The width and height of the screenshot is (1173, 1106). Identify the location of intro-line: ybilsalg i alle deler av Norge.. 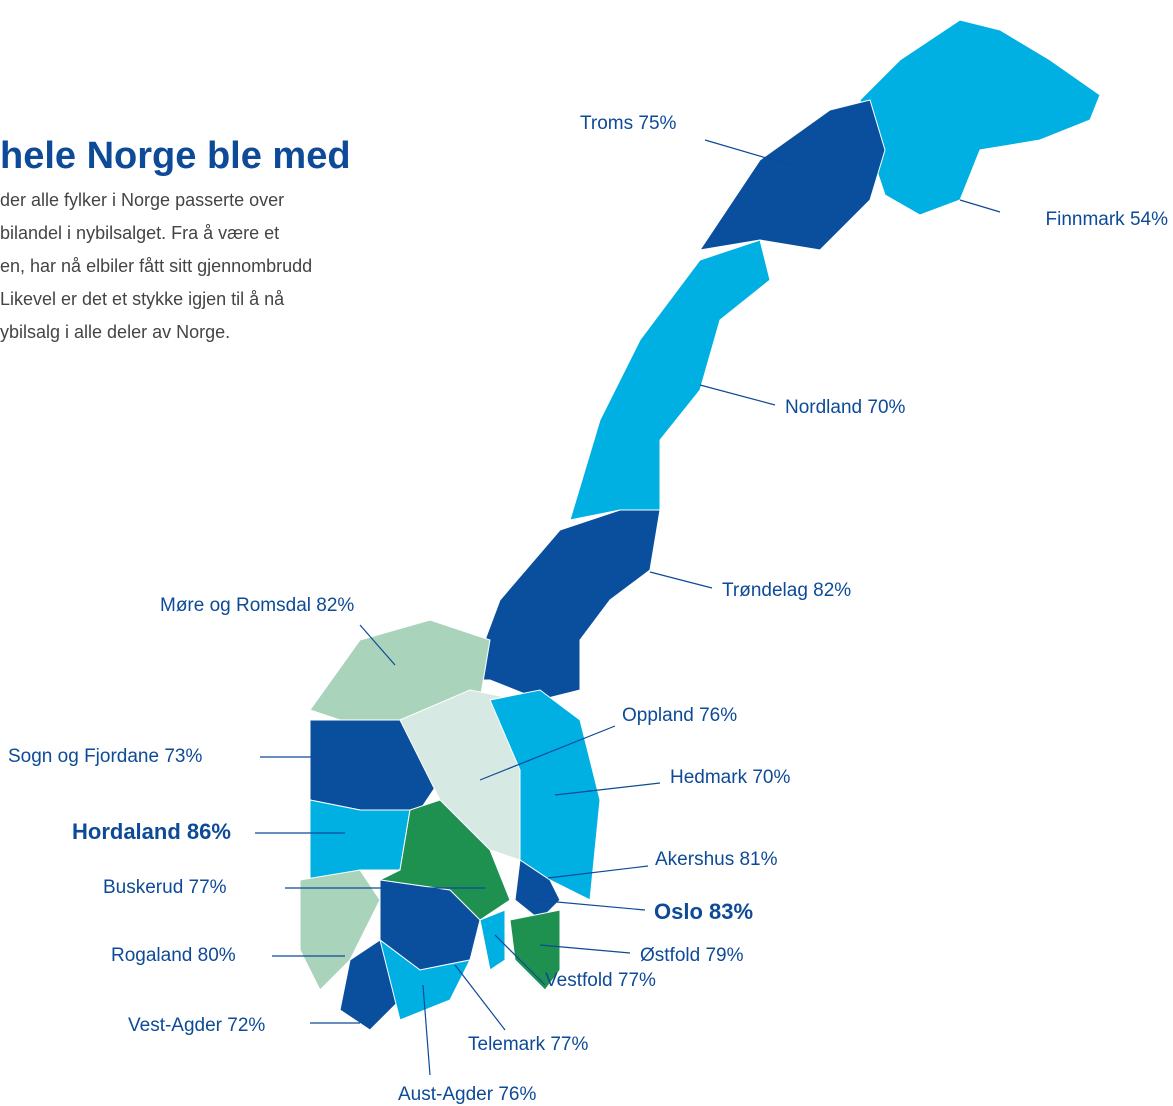
(115, 332).